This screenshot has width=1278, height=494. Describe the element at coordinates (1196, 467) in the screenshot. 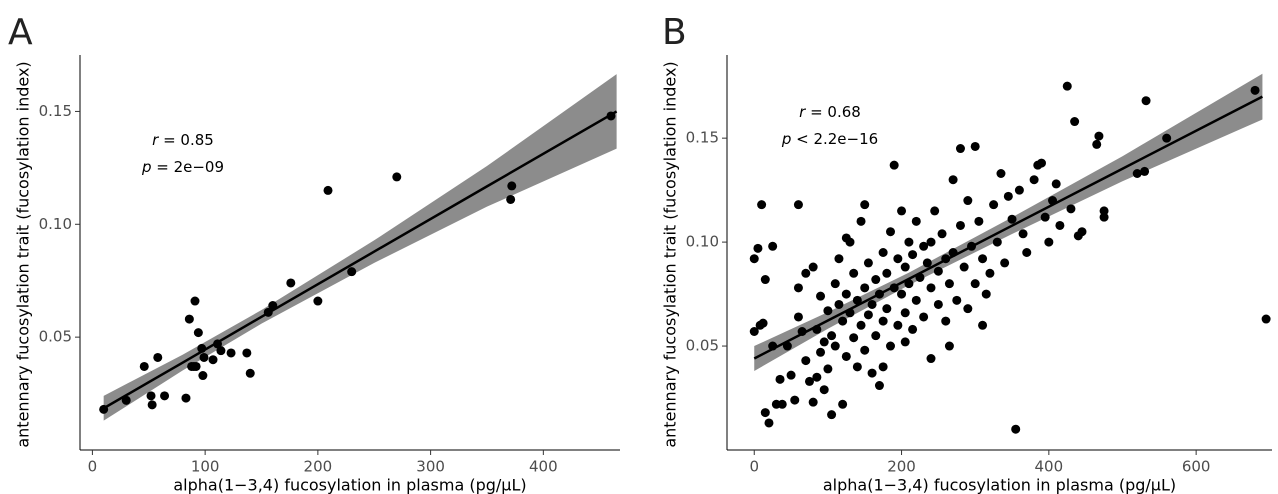

I see `x-tick-label: 600` at that location.